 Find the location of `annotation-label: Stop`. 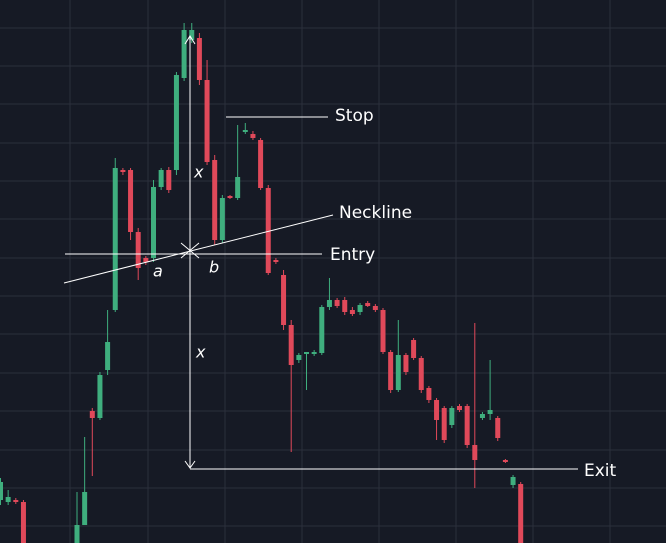

annotation-label: Stop is located at coordinates (354, 116).